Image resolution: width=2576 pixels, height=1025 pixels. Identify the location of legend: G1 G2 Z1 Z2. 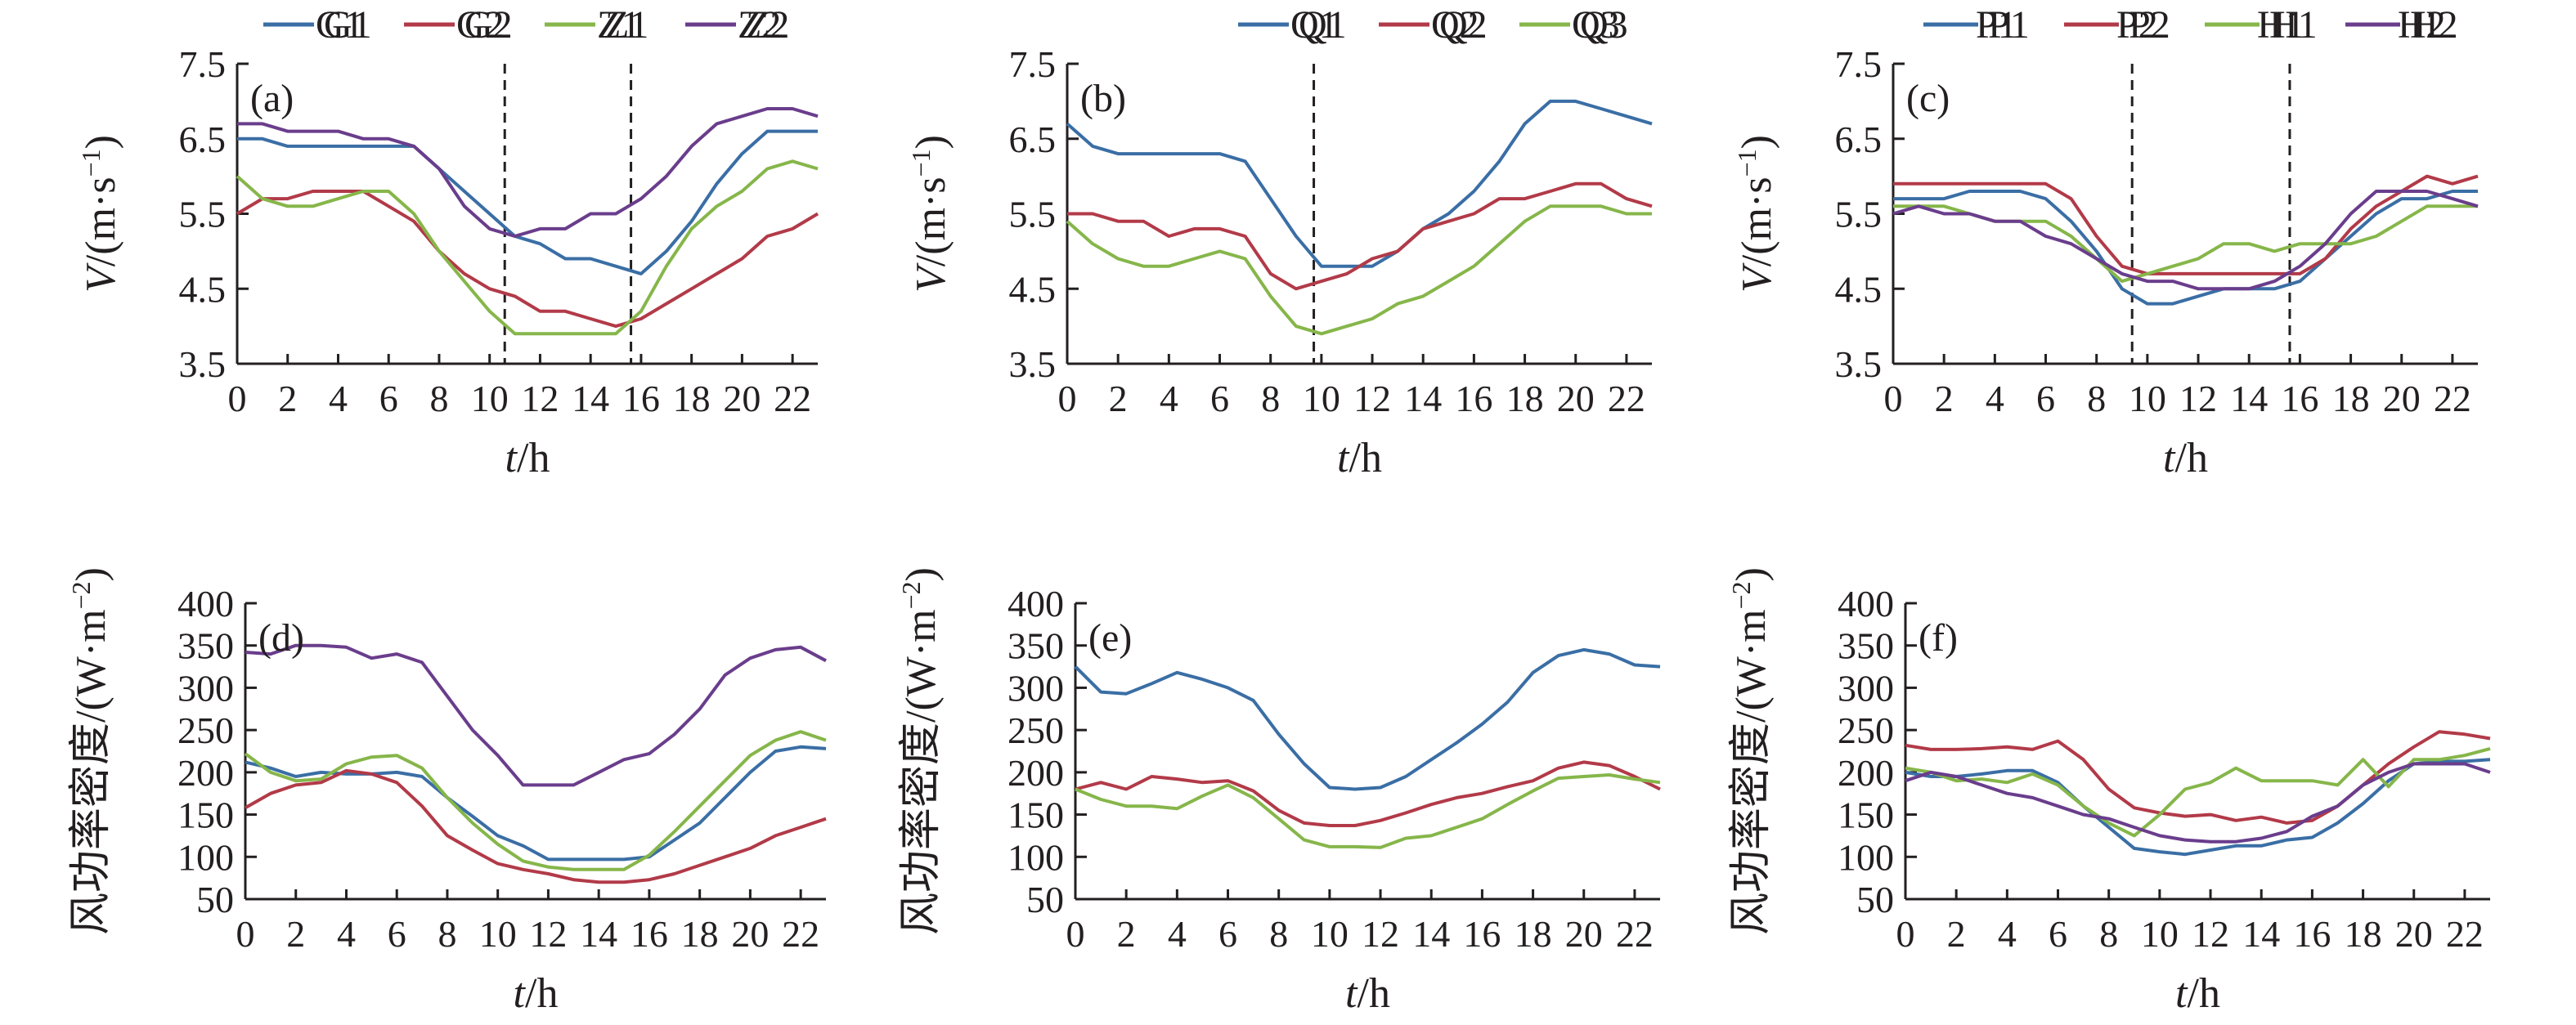
(530, 25).